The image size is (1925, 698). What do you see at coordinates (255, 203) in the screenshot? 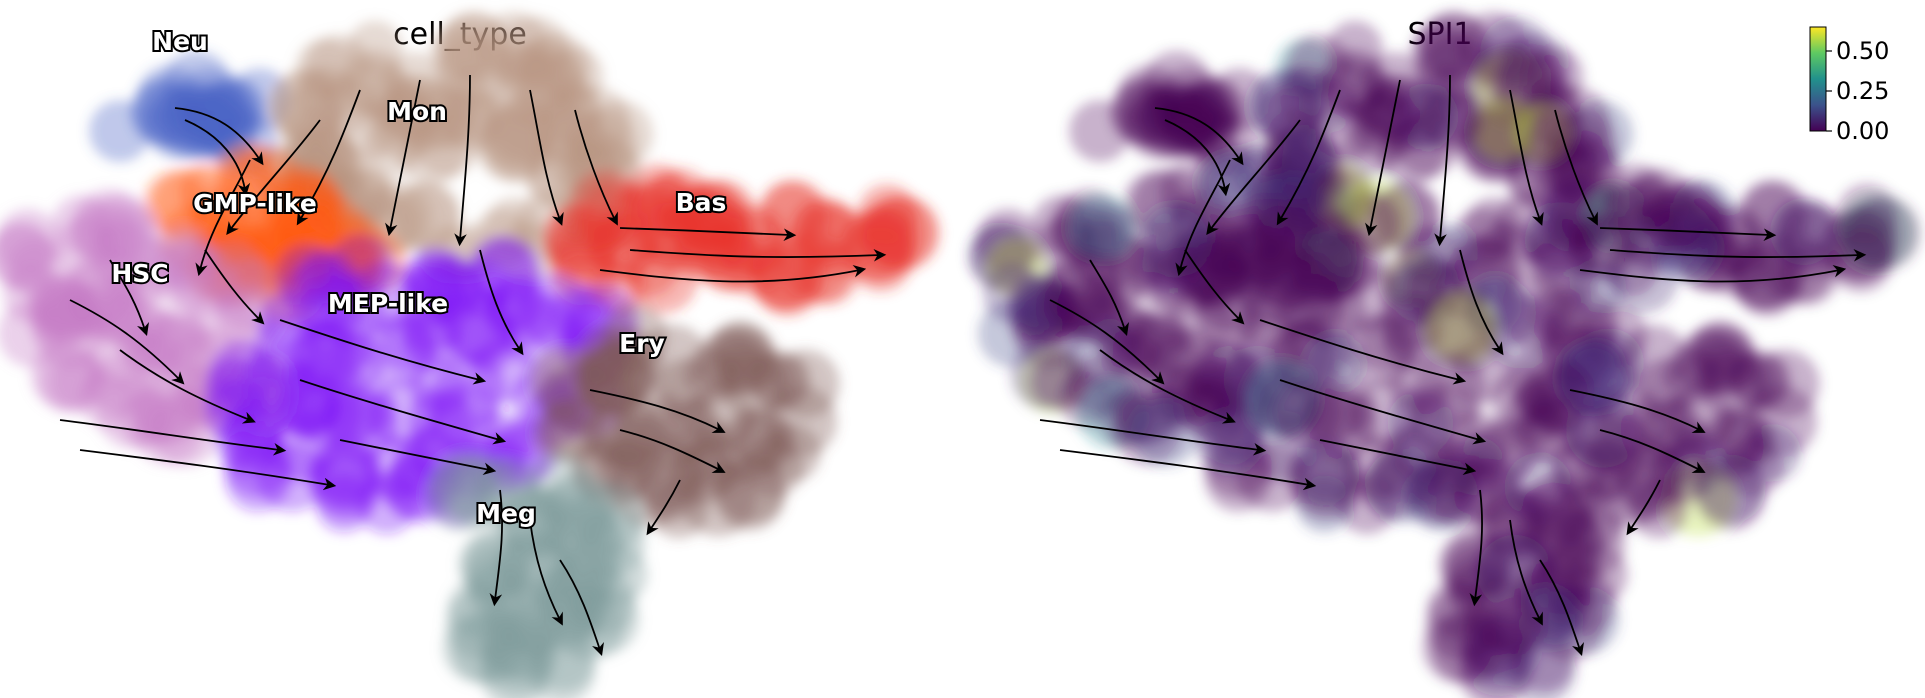
I see `cluster-label-gmp-like: GMP-like` at bounding box center [255, 203].